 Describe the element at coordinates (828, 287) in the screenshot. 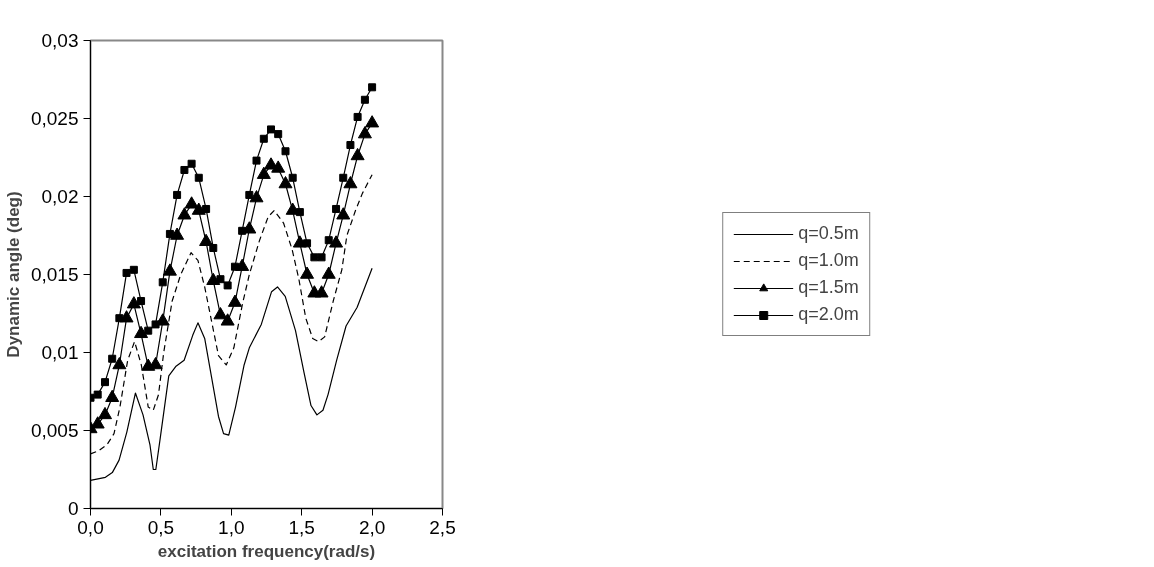

I see `legend-label: q=1.5m` at that location.